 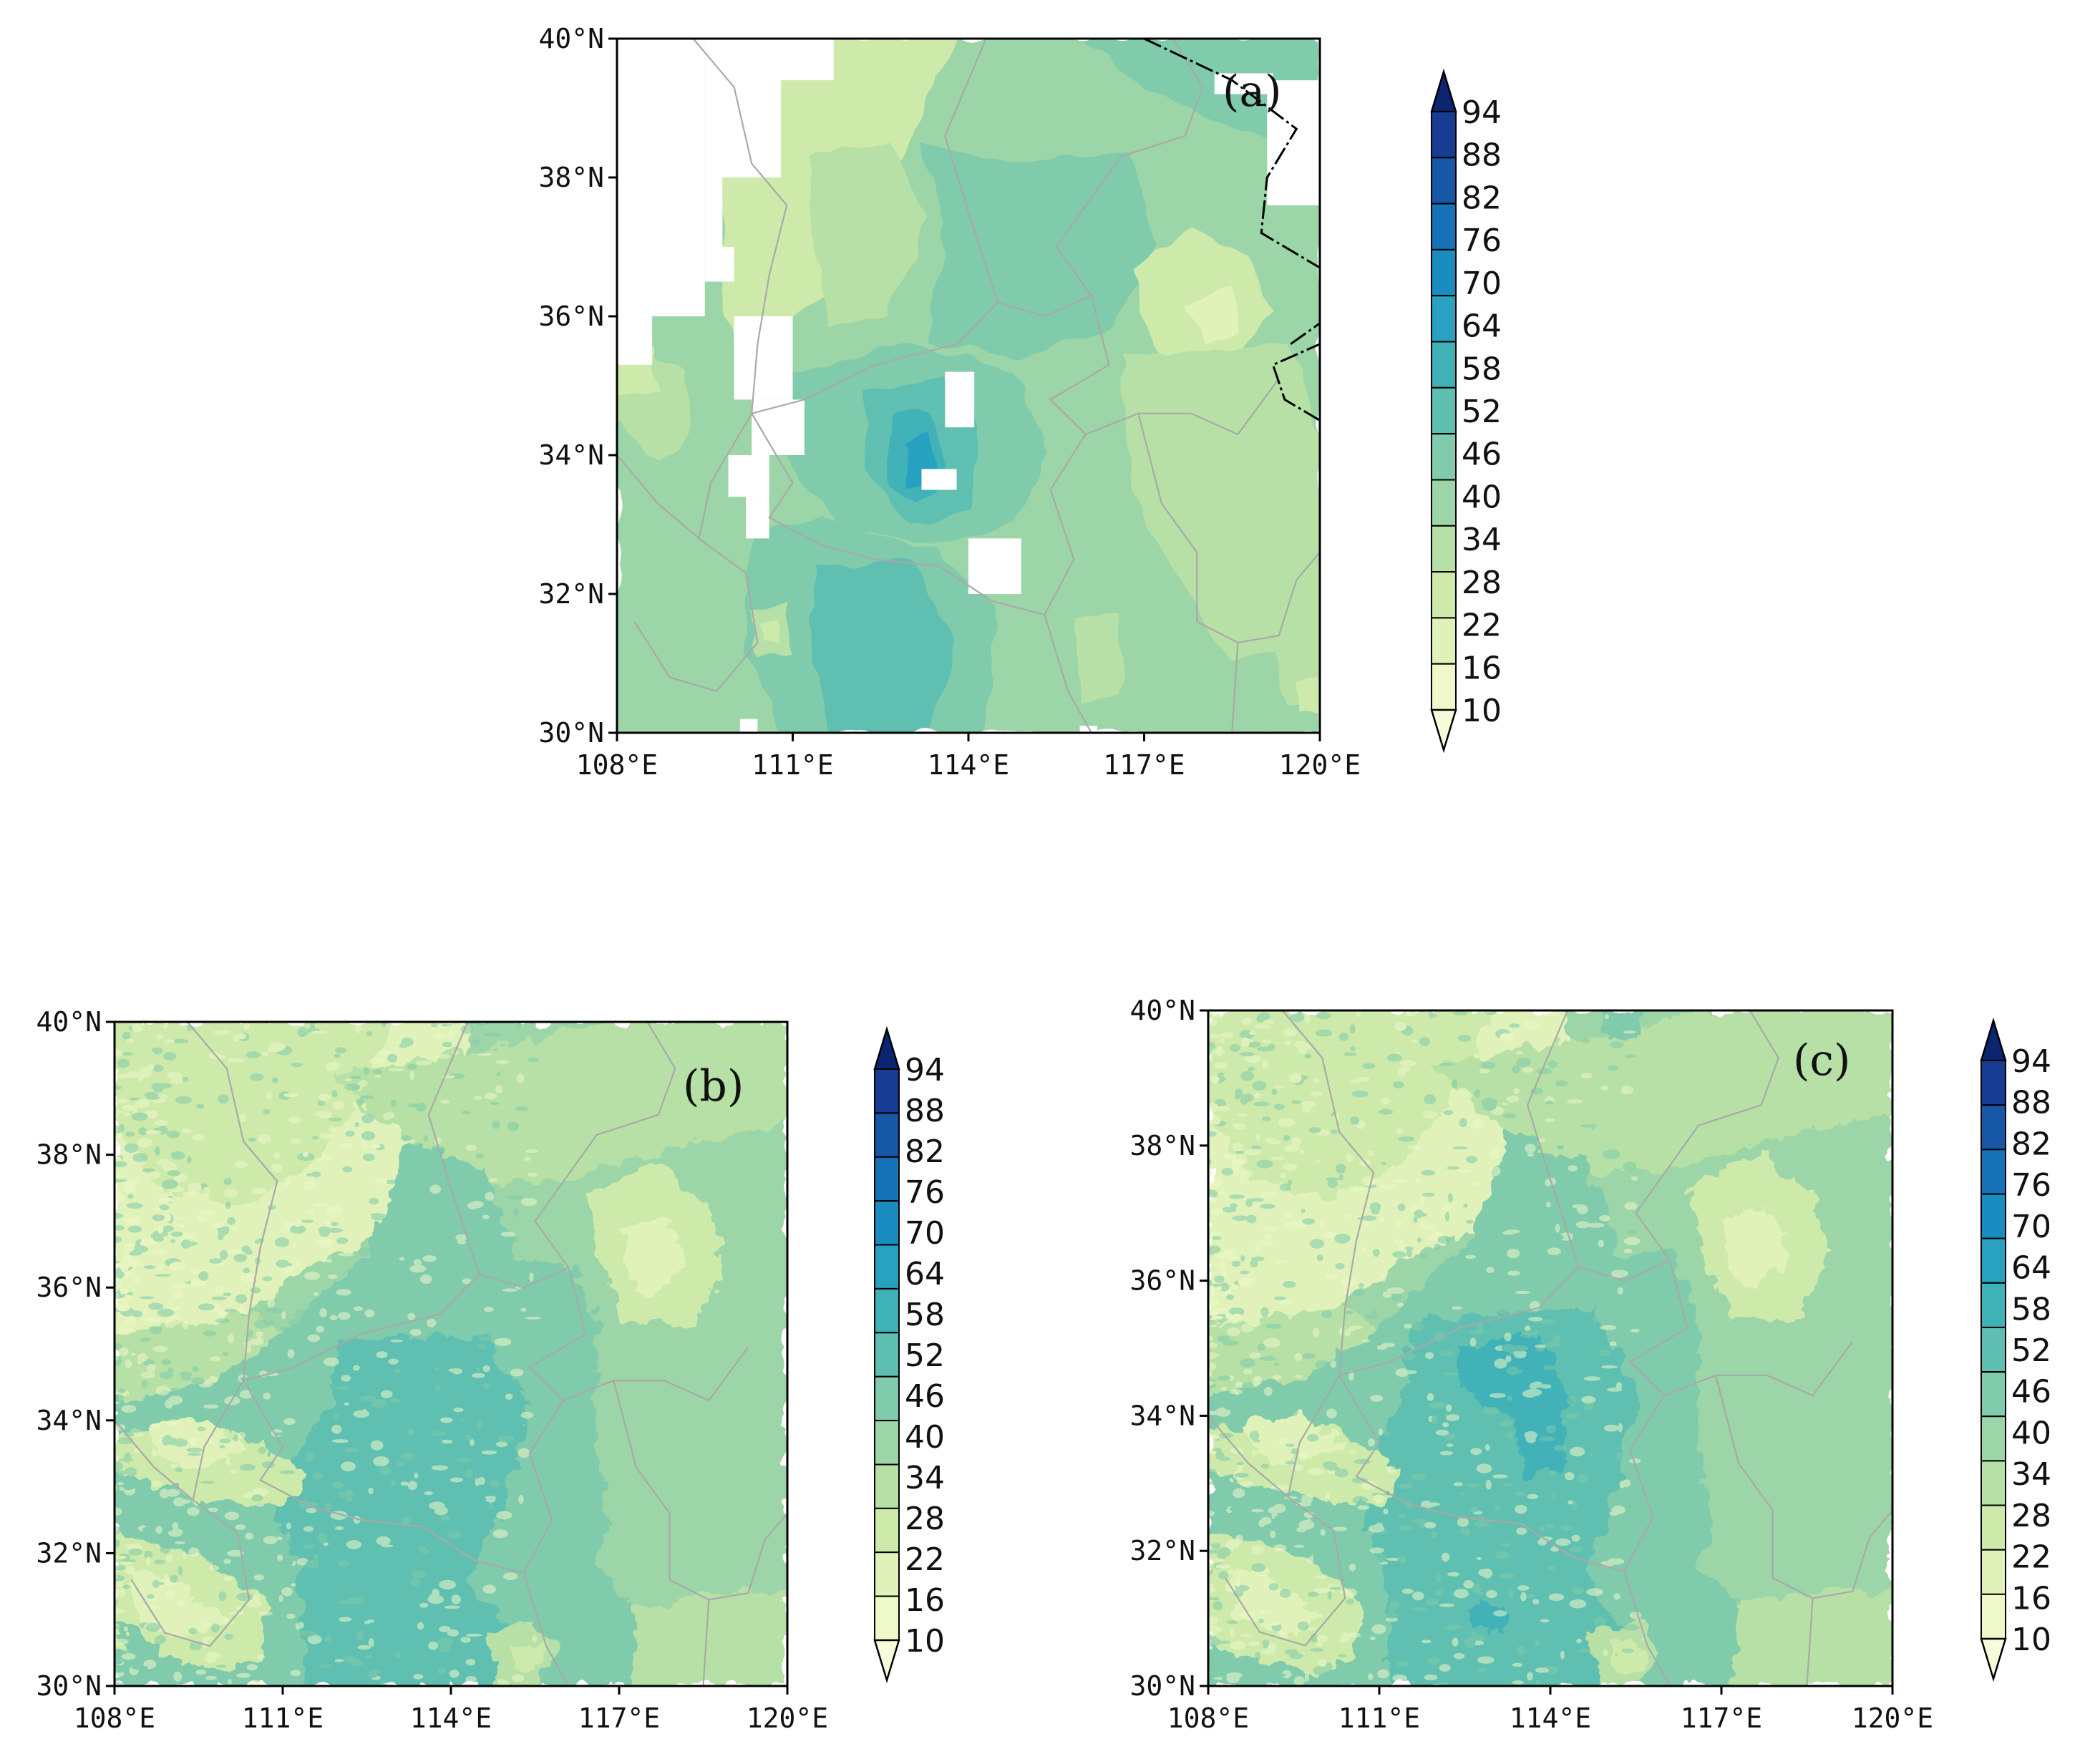 I want to click on y-tick-label: 38°N, so click(x=571, y=177).